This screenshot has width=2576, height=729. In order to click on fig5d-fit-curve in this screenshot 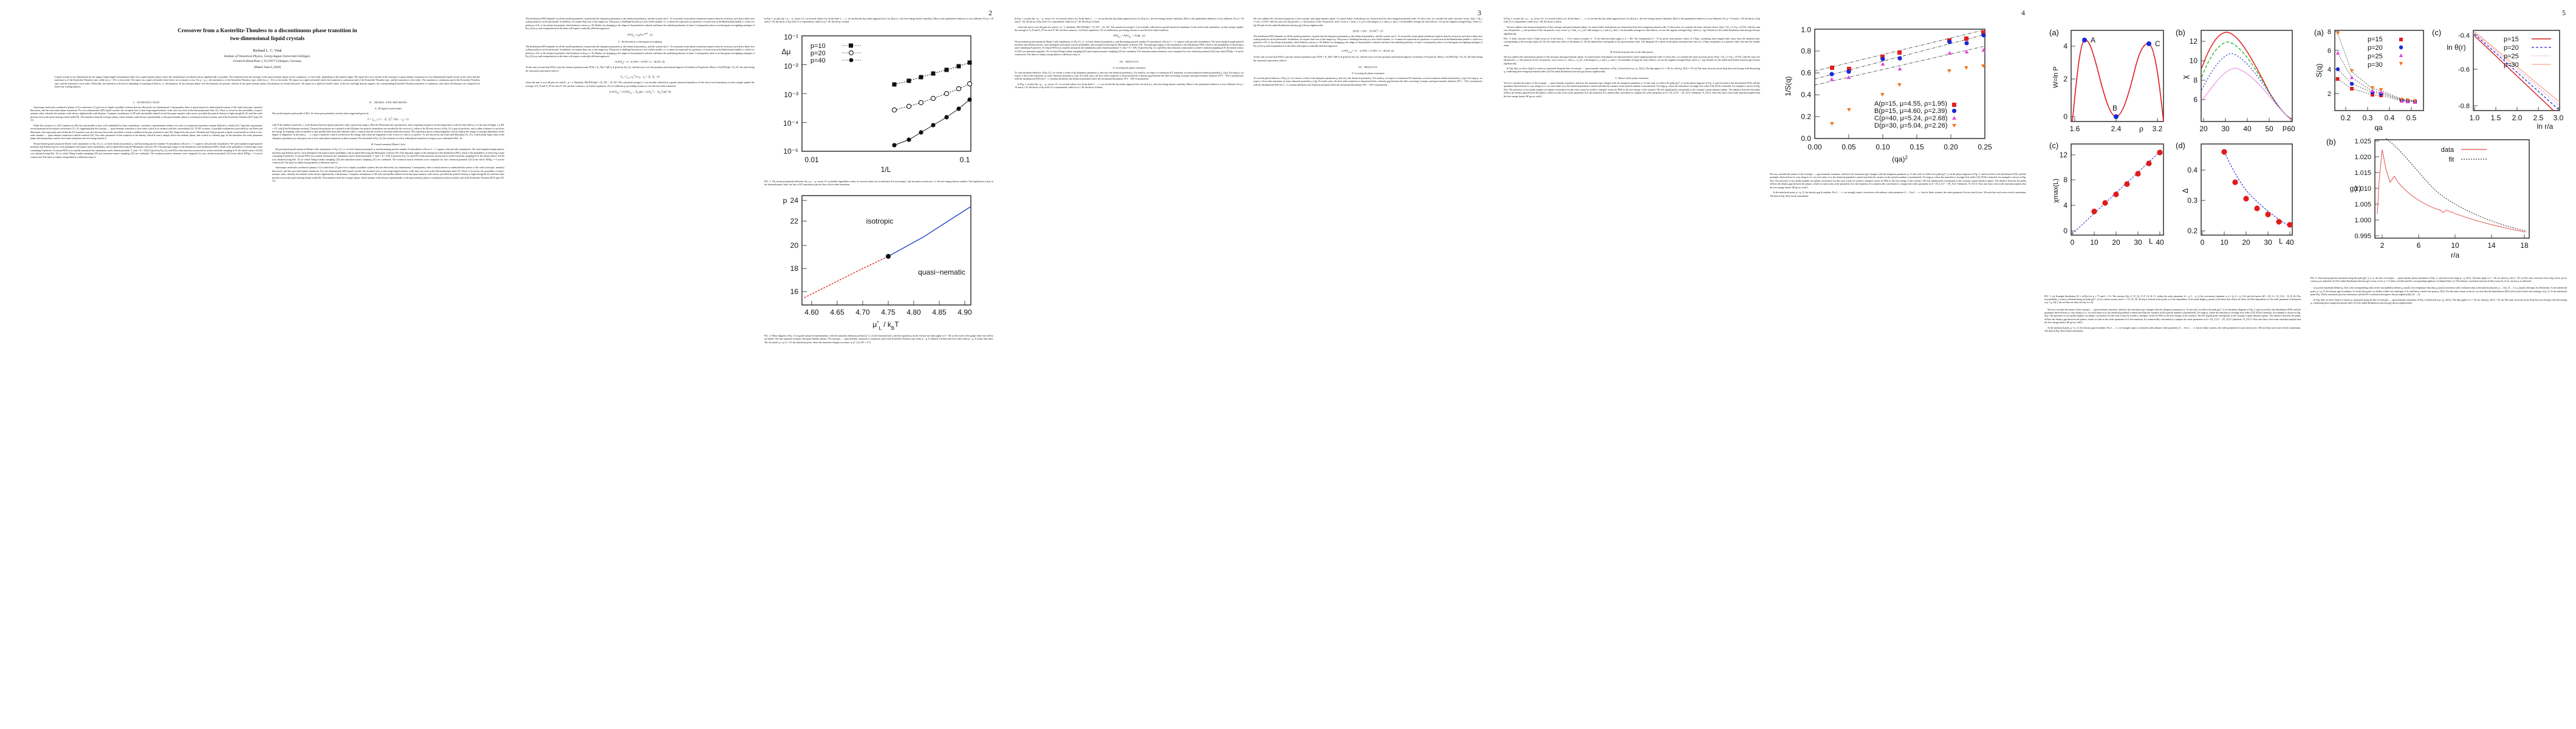, I will do `click(2257, 189)`.